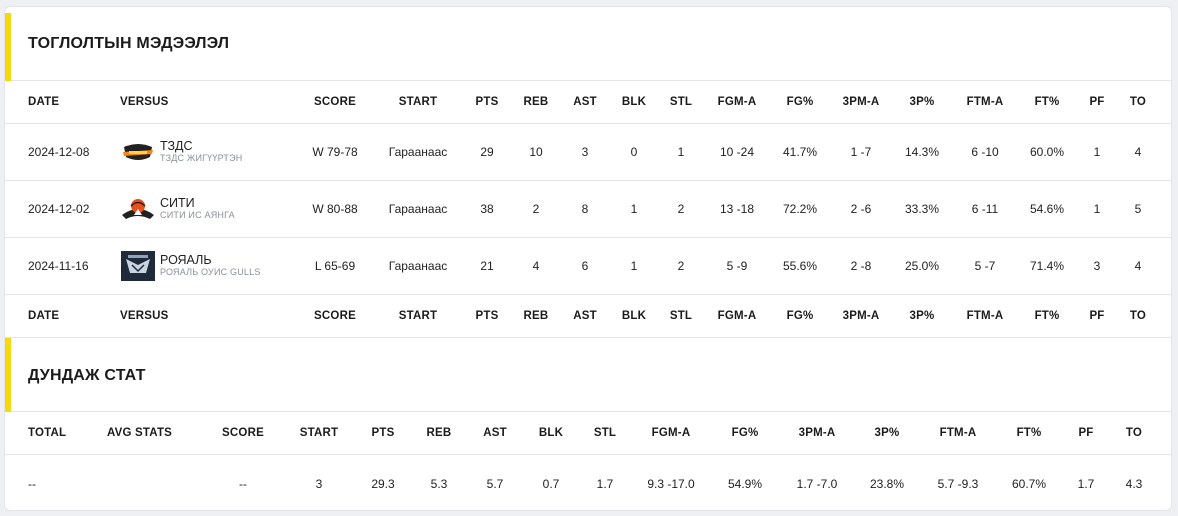  I want to click on col-fgp: FG%, so click(800, 316).